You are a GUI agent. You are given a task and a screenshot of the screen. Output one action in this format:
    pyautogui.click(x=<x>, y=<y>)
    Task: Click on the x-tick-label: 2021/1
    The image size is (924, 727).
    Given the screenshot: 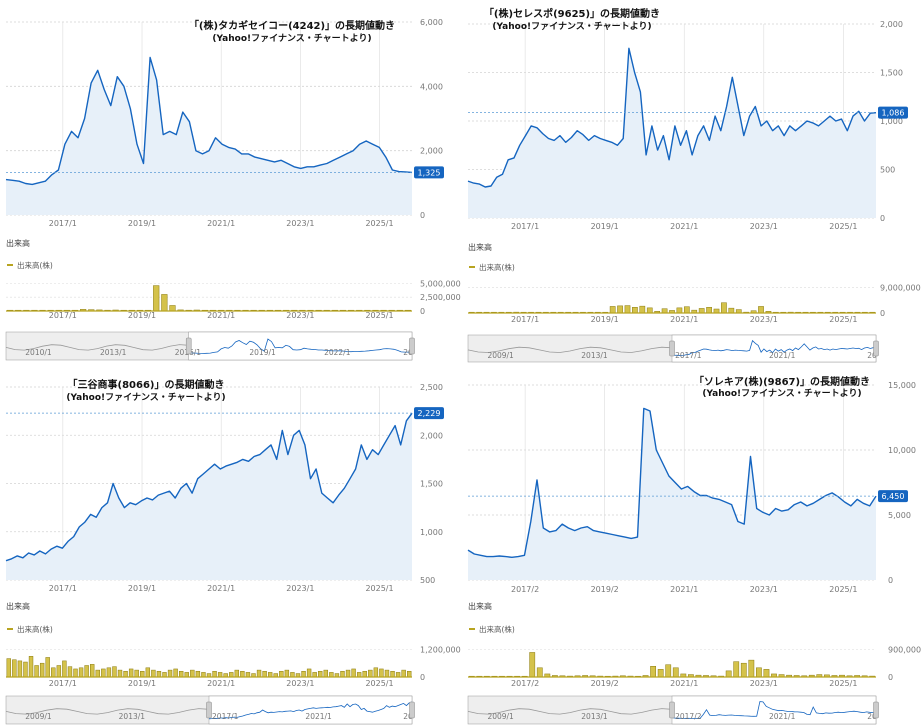 What is the action you would take?
    pyautogui.click(x=684, y=226)
    